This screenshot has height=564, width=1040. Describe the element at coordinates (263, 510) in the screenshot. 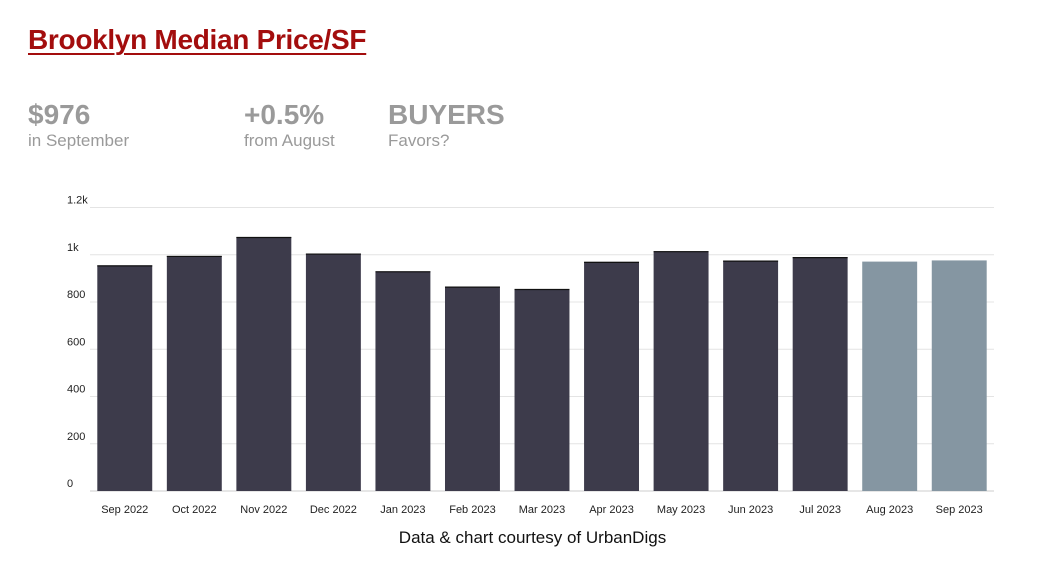

I see `x-tick-label: Nov 2022` at that location.